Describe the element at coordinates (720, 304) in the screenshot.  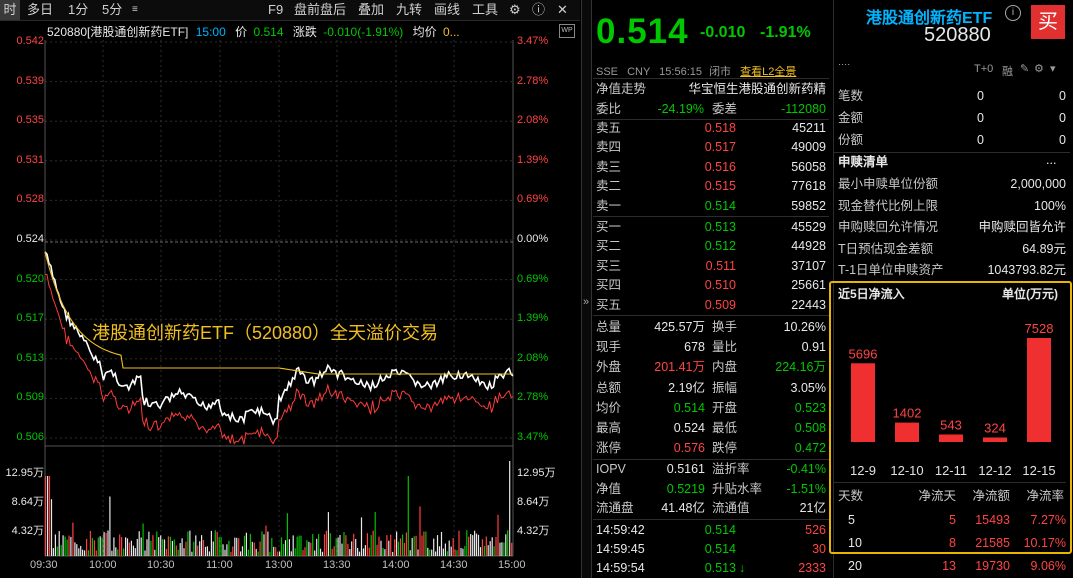
I see `order-level-price: 0.509` at that location.